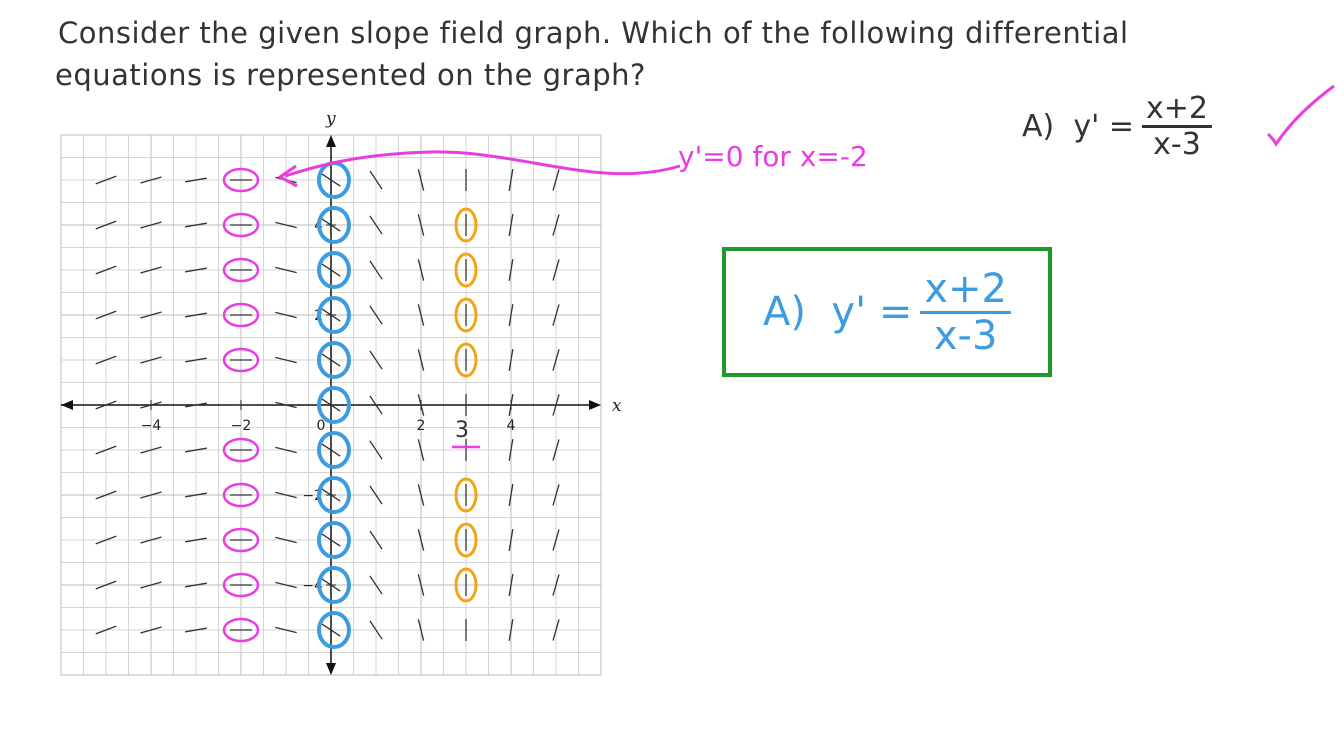 This screenshot has height=756, width=1344. I want to click on answer-box-numerator: x+2, so click(965, 290).